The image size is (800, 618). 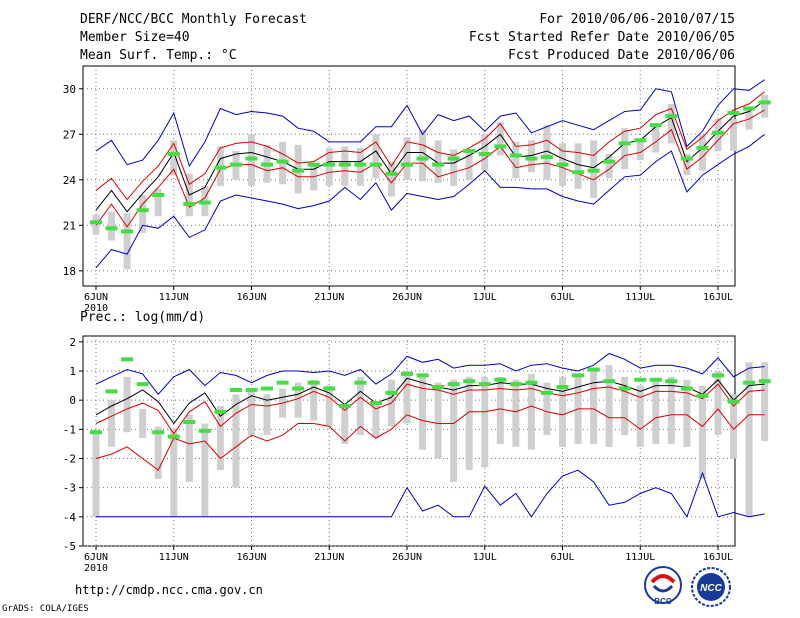 What do you see at coordinates (69, 134) in the screenshot?
I see `temp-ytick-label: 27` at bounding box center [69, 134].